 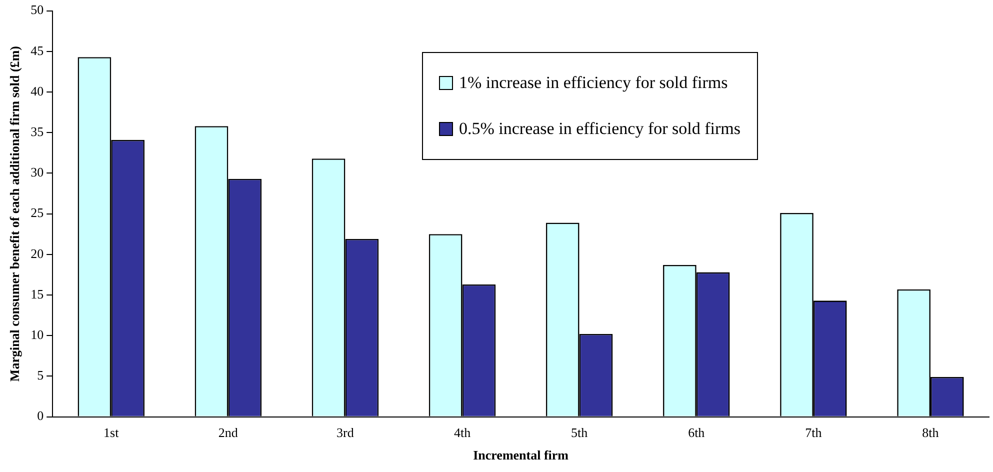 What do you see at coordinates (112, 432) in the screenshot?
I see `x-tick-label: 1st` at bounding box center [112, 432].